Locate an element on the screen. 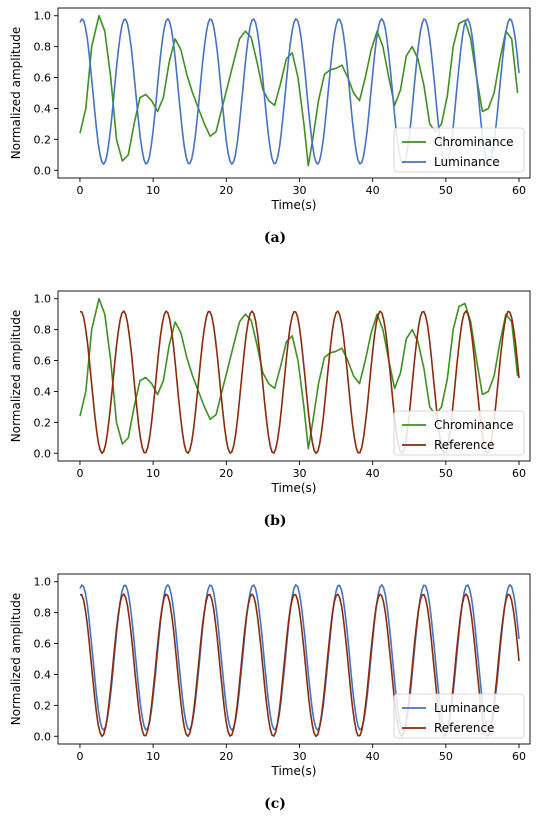 The width and height of the screenshot is (550, 821). caption-b: (b) is located at coordinates (275, 521).